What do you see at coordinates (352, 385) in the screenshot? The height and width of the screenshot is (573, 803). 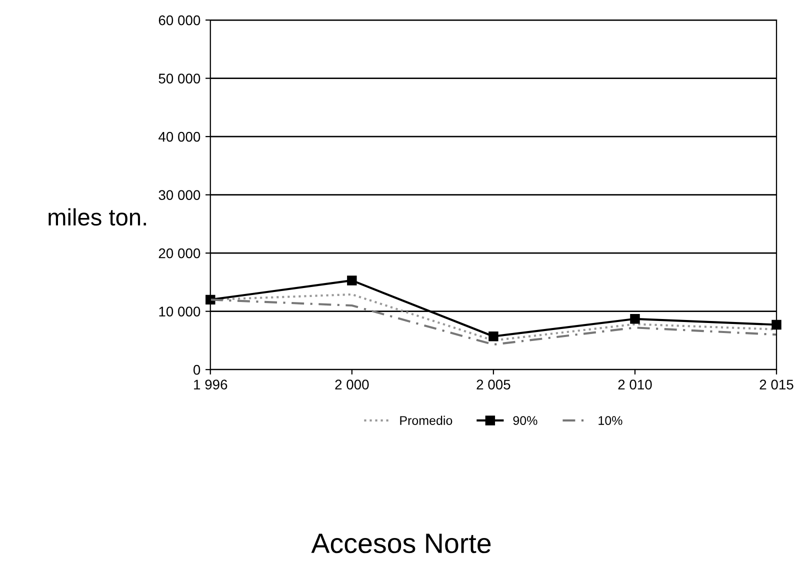 I see `x-tick-label: 2 000` at bounding box center [352, 385].